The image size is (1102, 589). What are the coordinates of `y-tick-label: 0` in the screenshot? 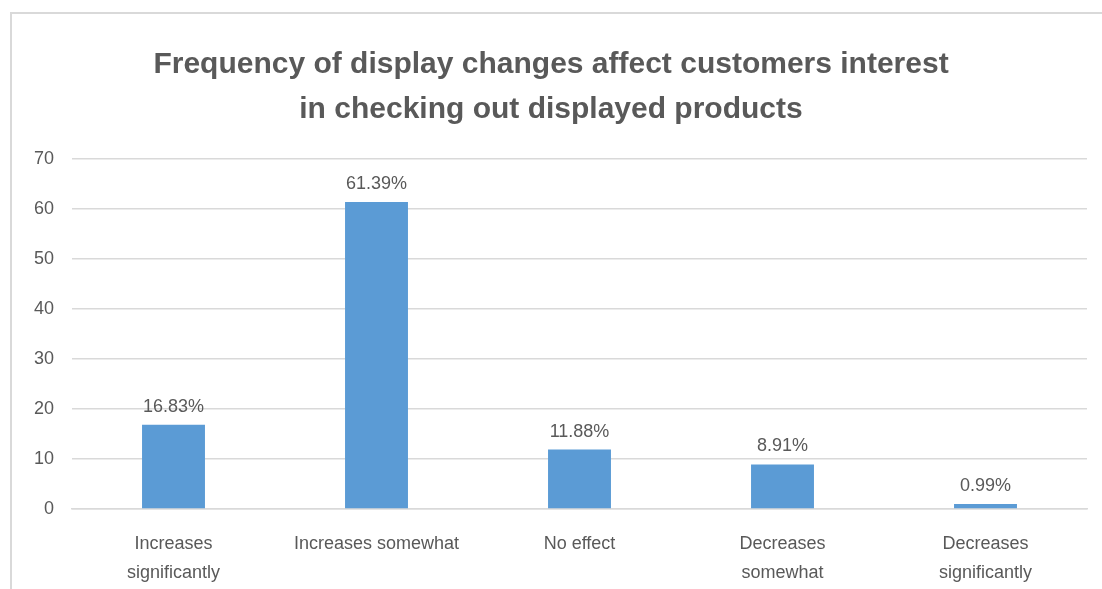 It's located at (48, 507).